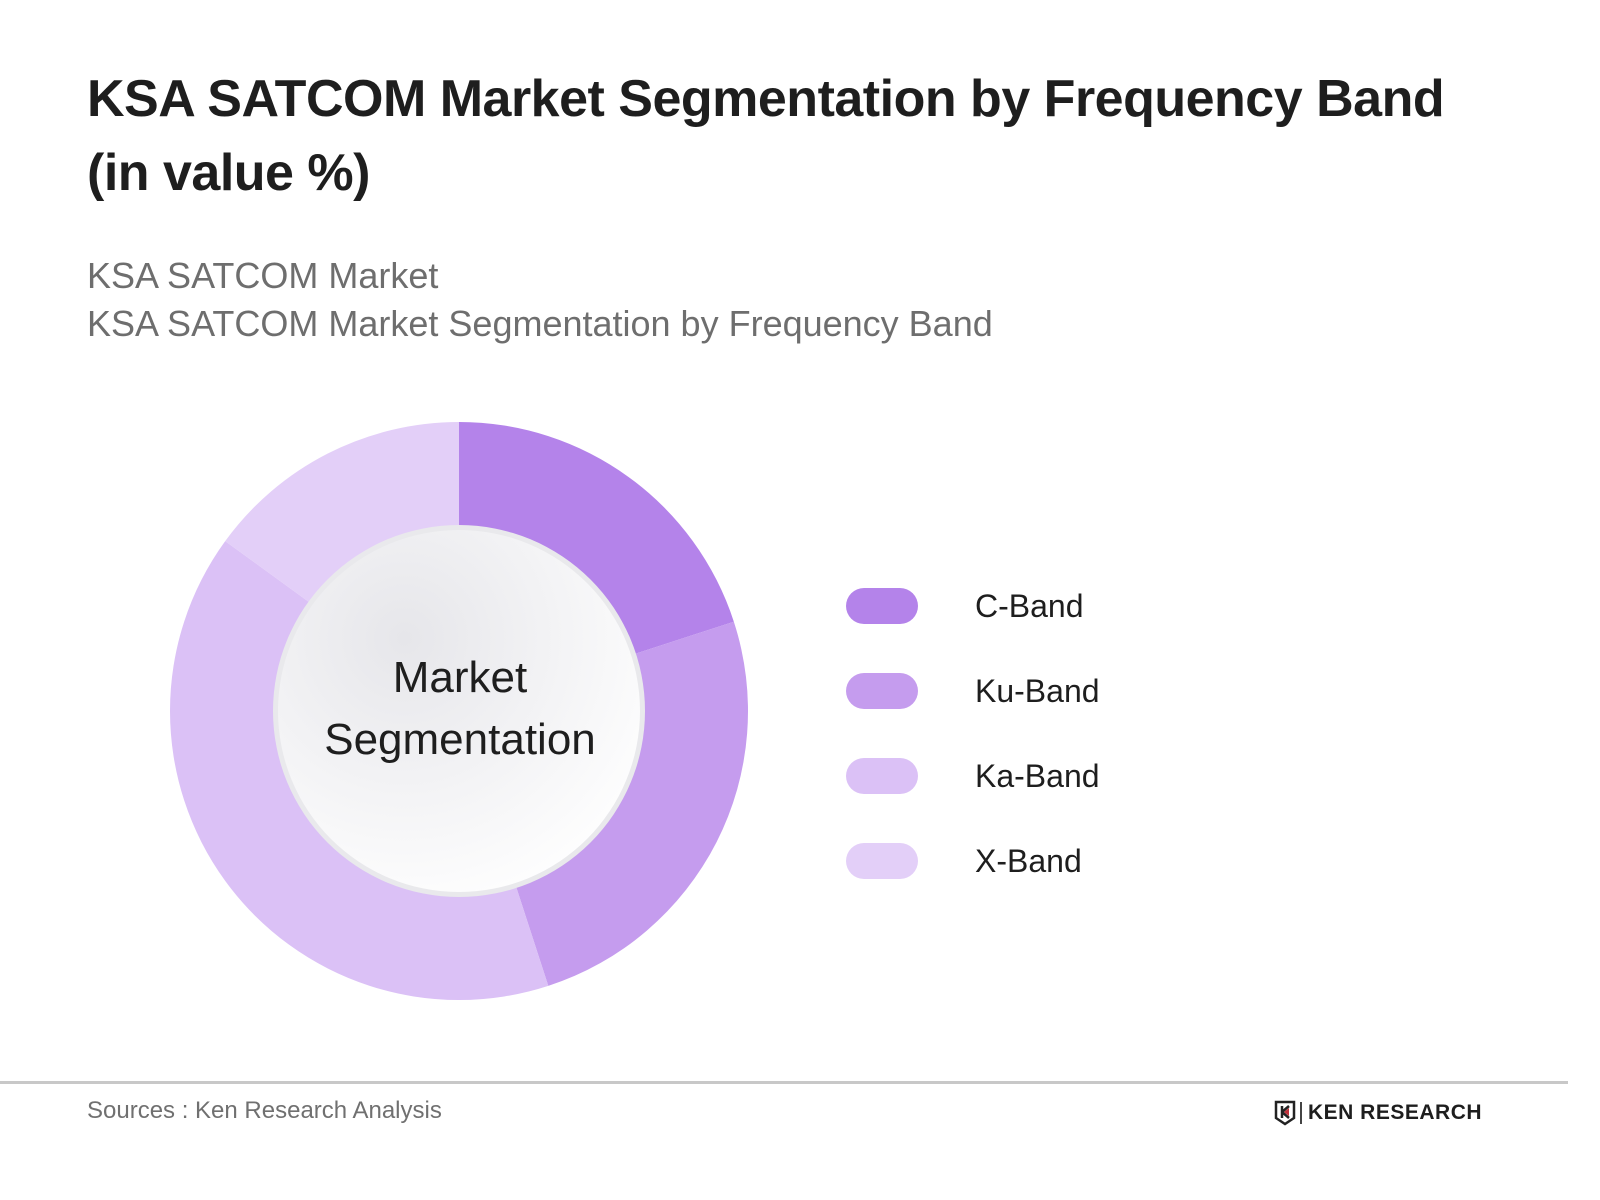  What do you see at coordinates (1028, 860) in the screenshot?
I see `legend-label: X-Band` at bounding box center [1028, 860].